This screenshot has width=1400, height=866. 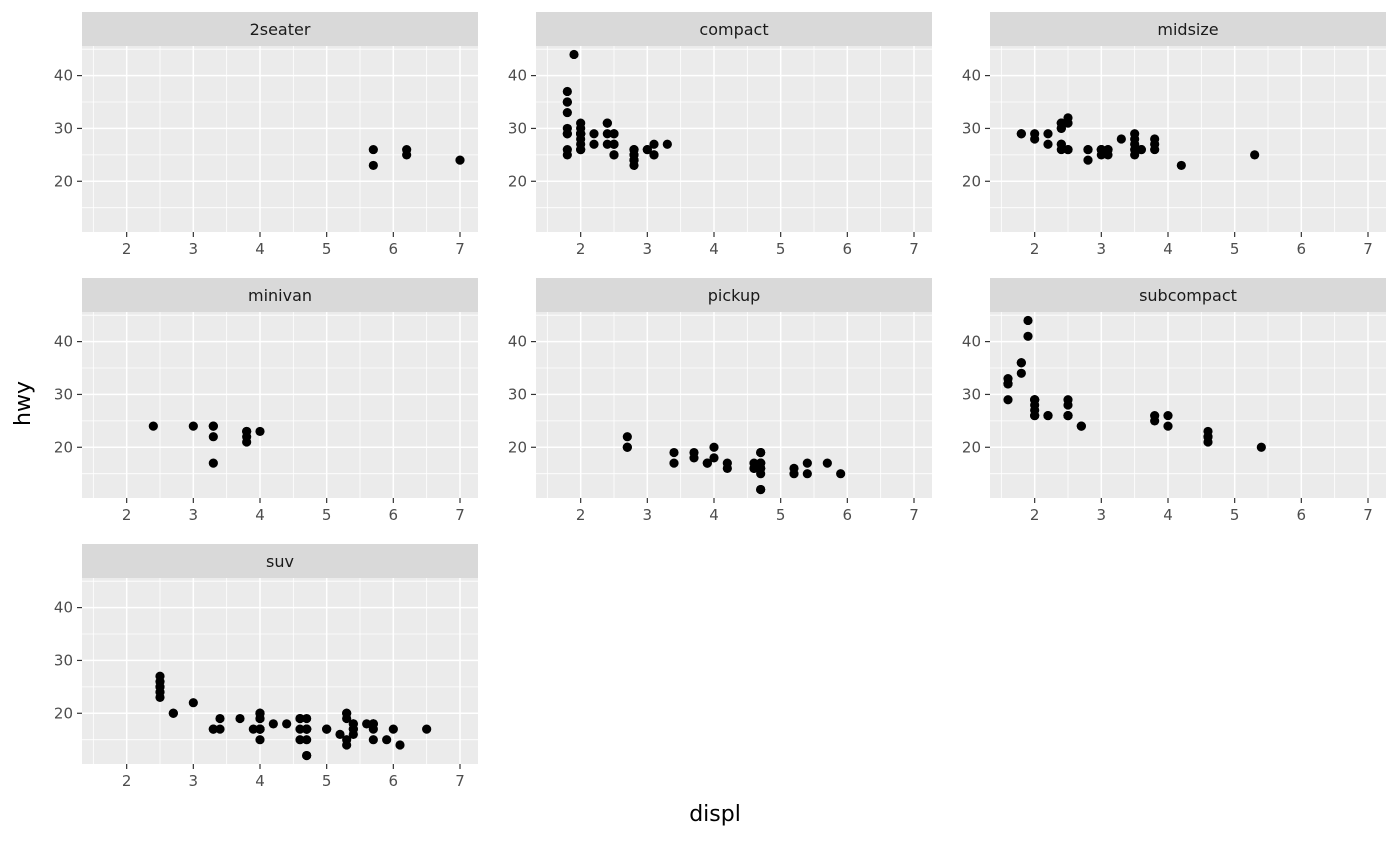 What do you see at coordinates (734, 29) in the screenshot?
I see `facet-strip-label: compact` at bounding box center [734, 29].